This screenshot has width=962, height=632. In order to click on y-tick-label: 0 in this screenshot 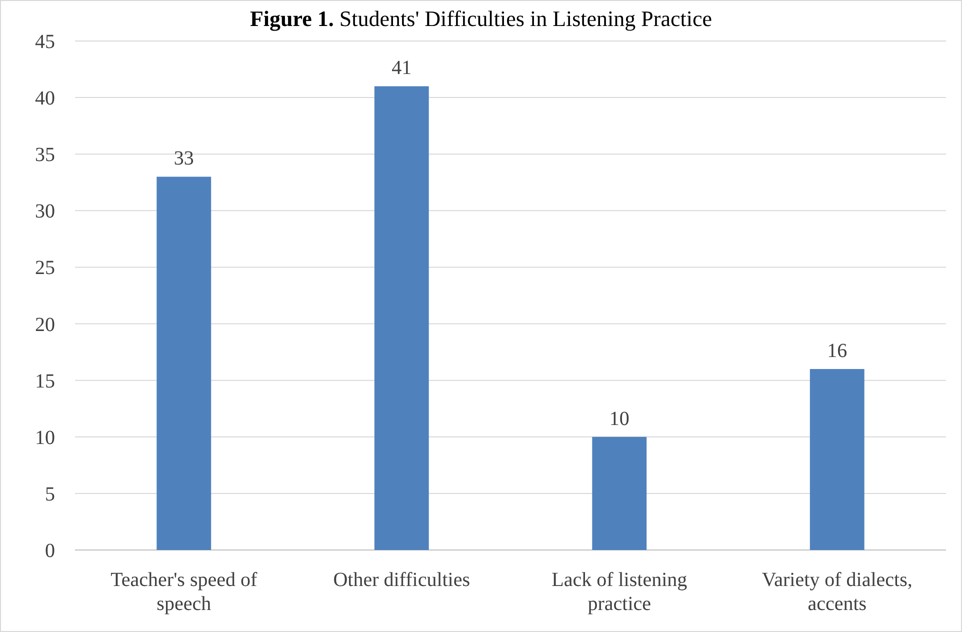, I will do `click(50, 551)`.